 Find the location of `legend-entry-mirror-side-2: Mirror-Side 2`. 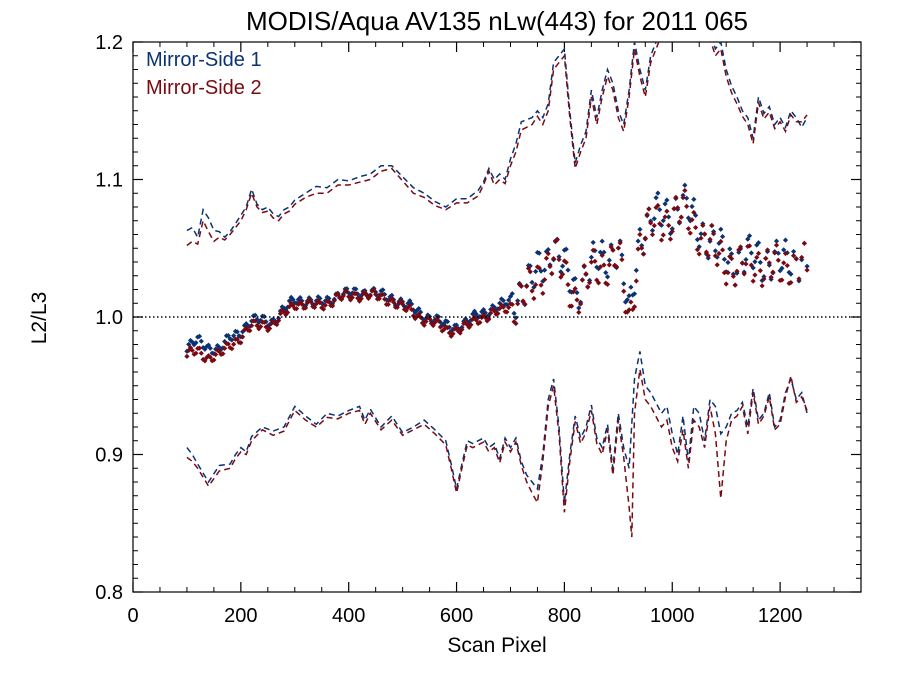

legend-entry-mirror-side-2: Mirror-Side 2 is located at coordinates (204, 88).